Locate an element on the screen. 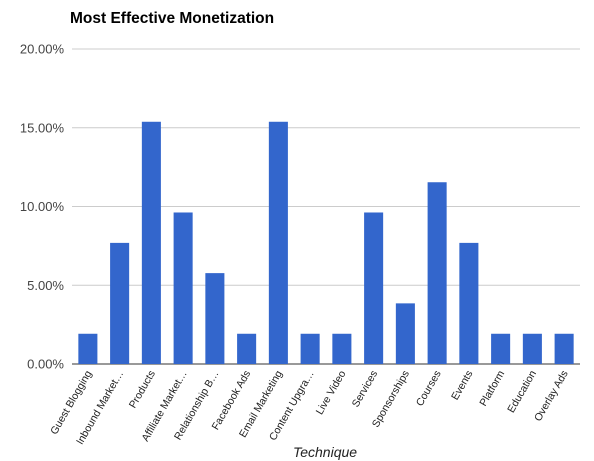 The image size is (594, 461). x-tick-label: Courses is located at coordinates (429, 389).